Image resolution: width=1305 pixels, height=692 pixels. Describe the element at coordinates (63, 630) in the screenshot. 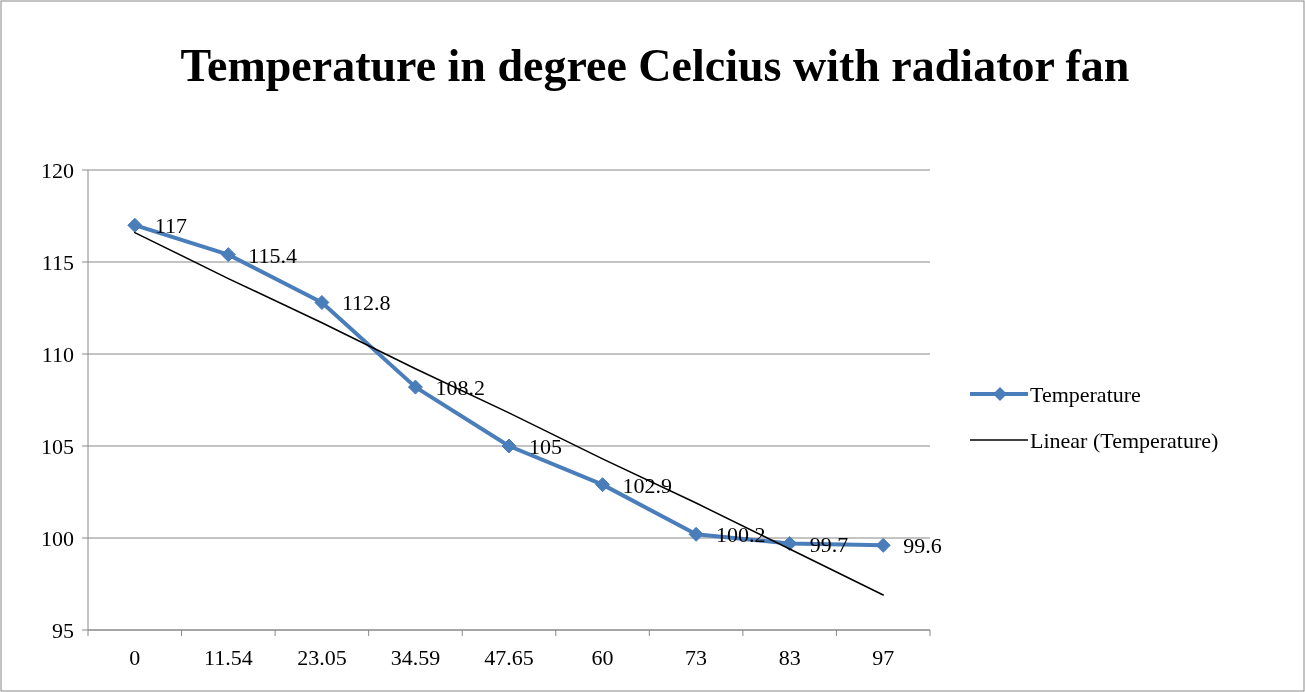

I see `y-tick-label: 95` at that location.